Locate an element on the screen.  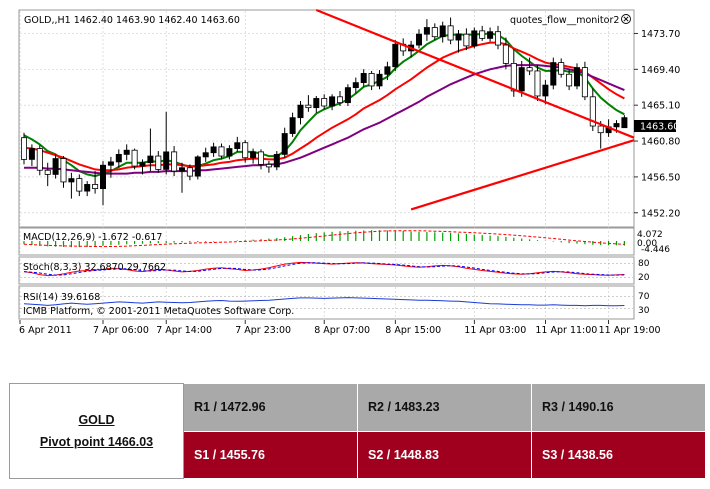
macd-tick-bottom: -4.446 is located at coordinates (655, 250).